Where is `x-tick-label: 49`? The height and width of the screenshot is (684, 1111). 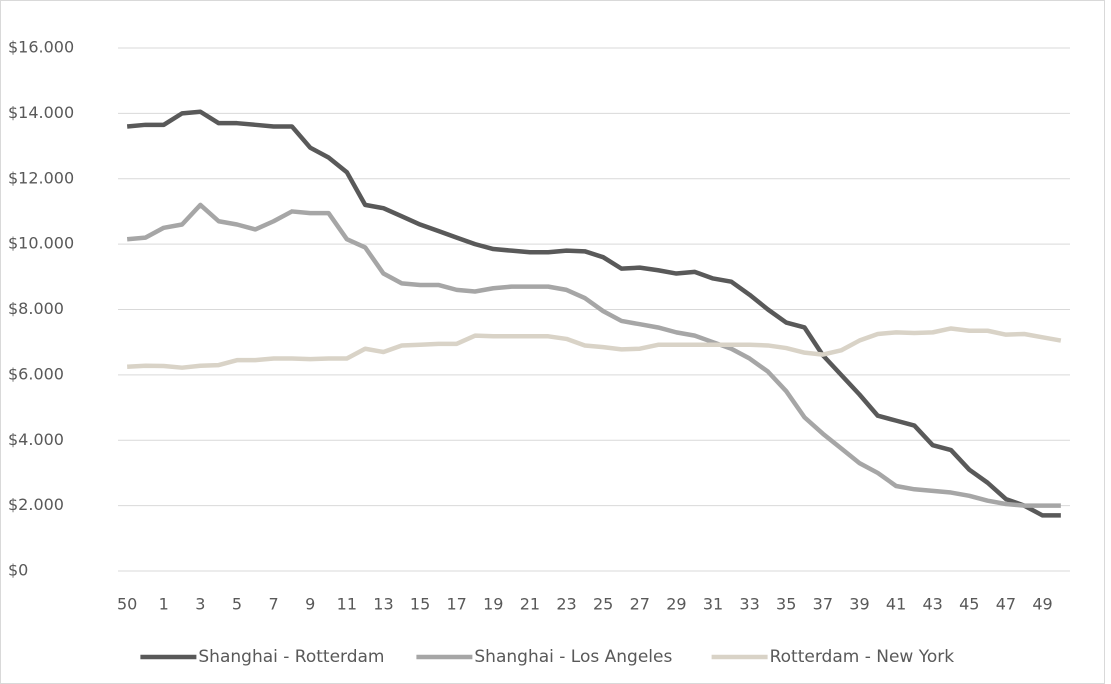 x-tick-label: 49 is located at coordinates (1042, 604).